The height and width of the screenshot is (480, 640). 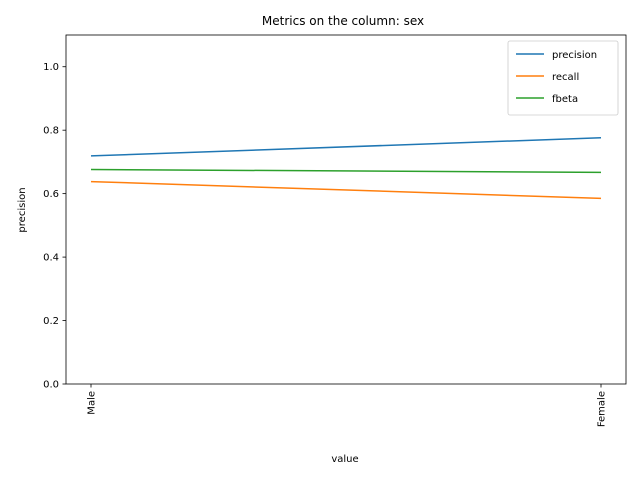 I want to click on legend-box, so click(x=563, y=78).